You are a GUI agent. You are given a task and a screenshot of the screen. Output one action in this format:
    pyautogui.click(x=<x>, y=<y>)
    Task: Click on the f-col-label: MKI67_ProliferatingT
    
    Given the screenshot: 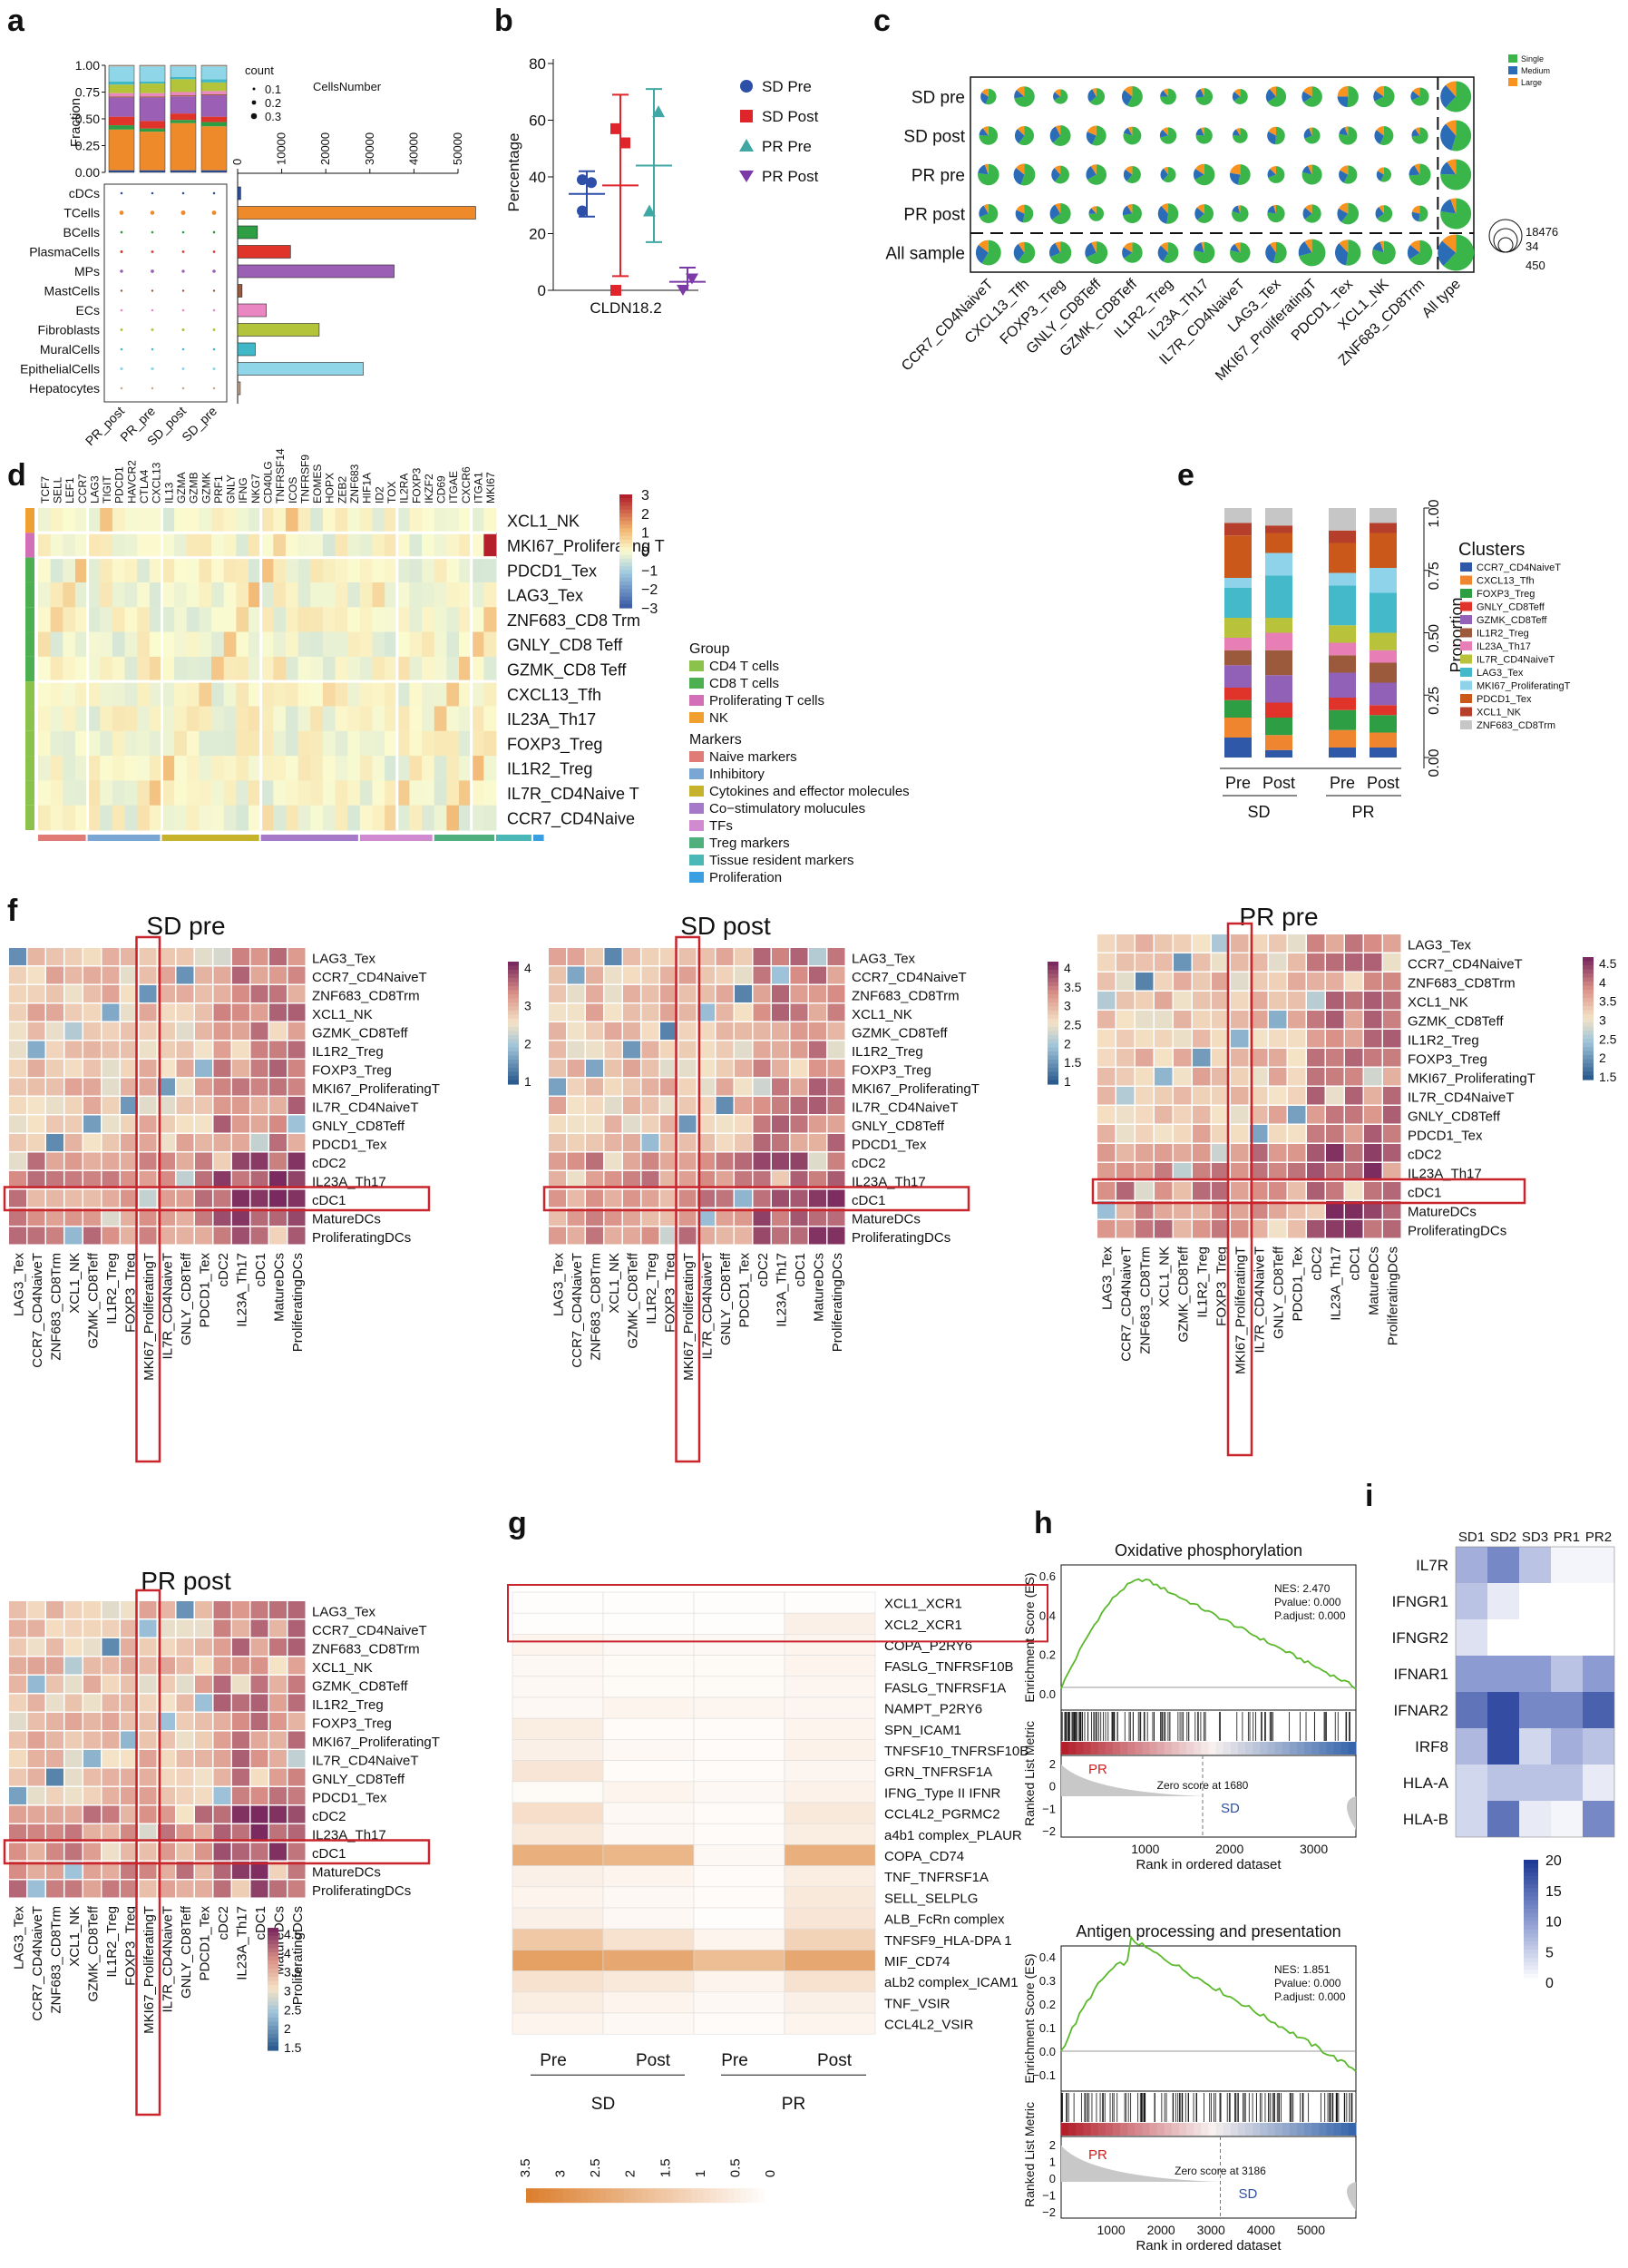 What is the action you would take?
    pyautogui.click(x=1241, y=1310)
    